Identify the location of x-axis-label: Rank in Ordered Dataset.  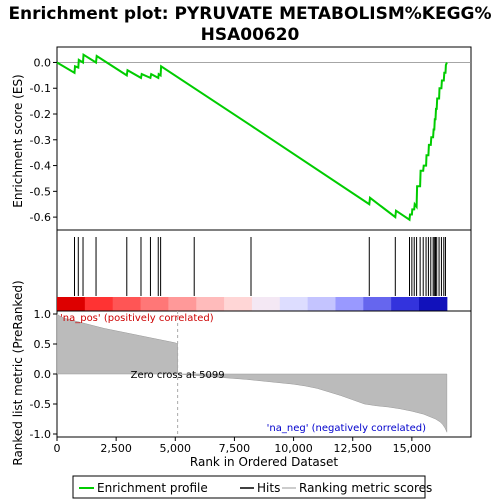
(264, 462).